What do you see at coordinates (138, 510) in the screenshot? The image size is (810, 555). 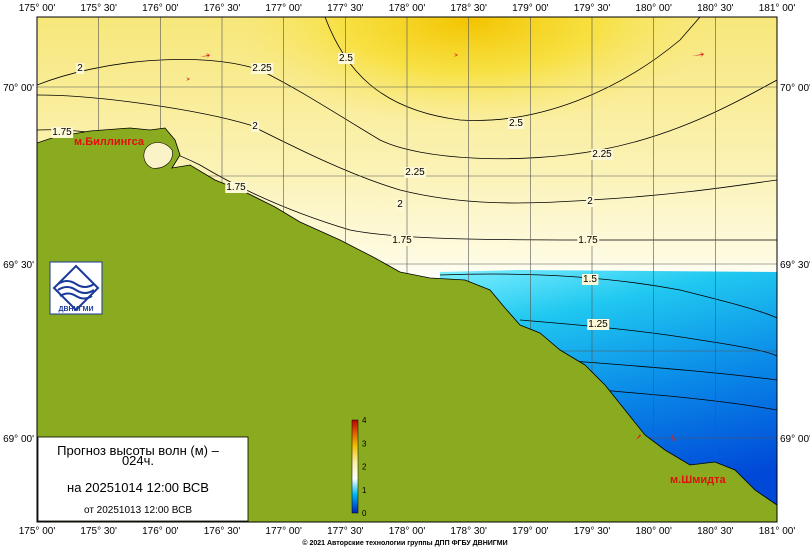 I see `legend-issued: от 20251013 12:00 ВСВ` at bounding box center [138, 510].